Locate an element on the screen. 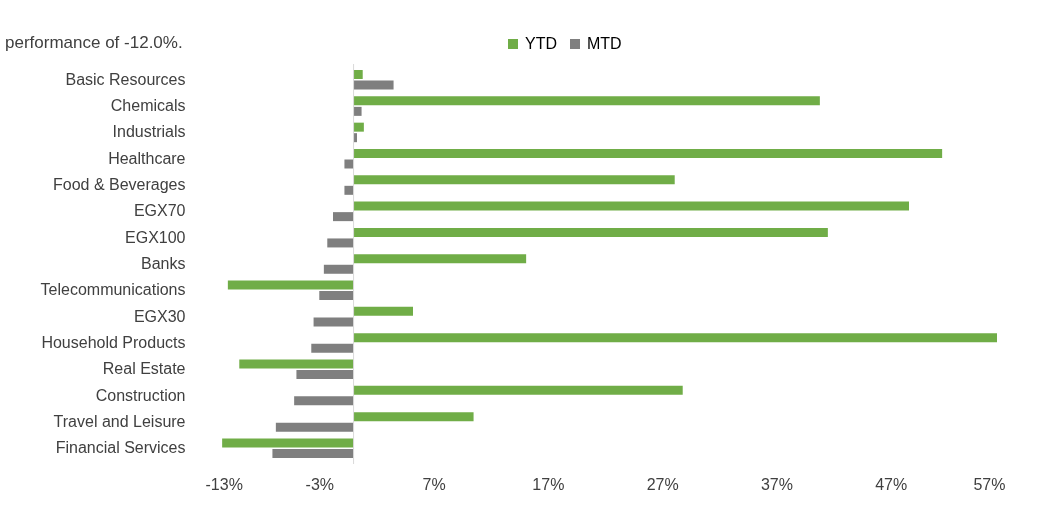 This screenshot has width=1059, height=523. y-tick-label: Telecommunications is located at coordinates (113, 290).